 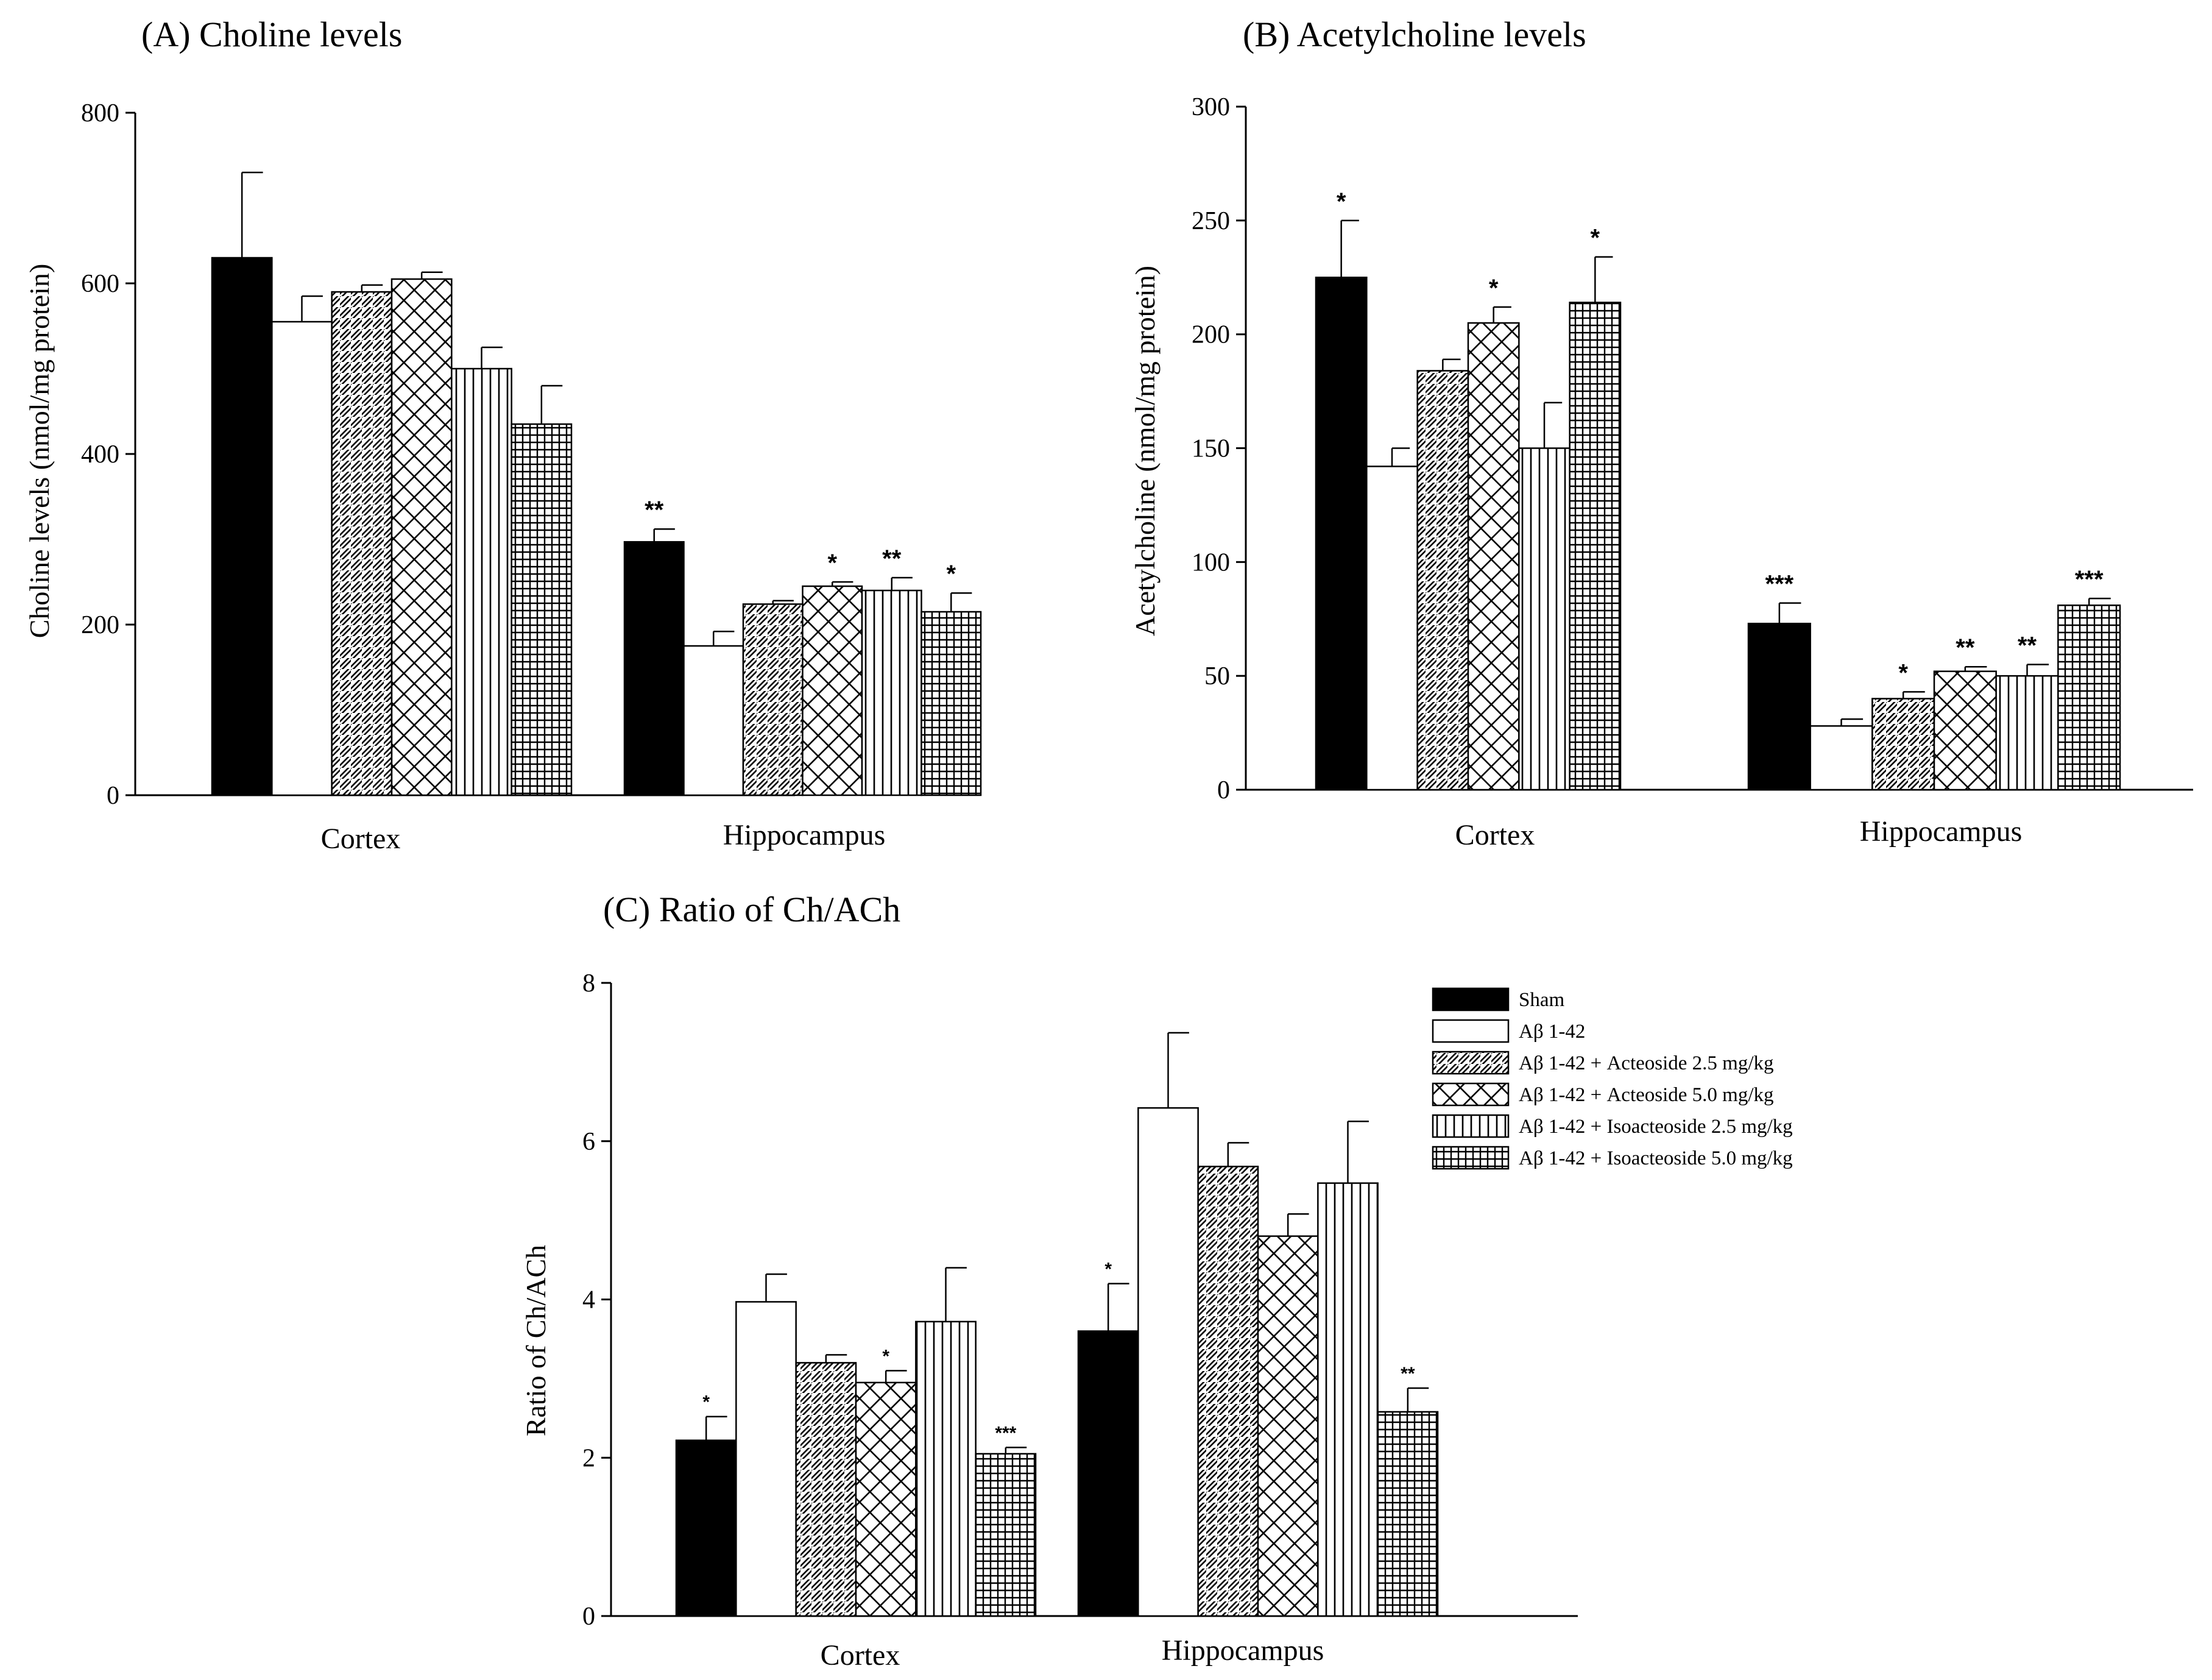 I want to click on panel-c-title: (C) Ratio of Ch/ACh, so click(x=751, y=909).